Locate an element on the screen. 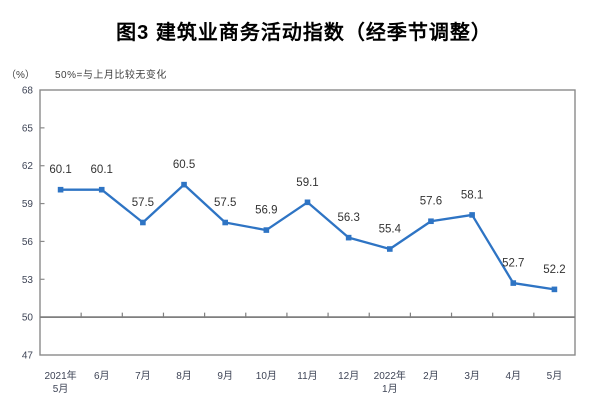 Image resolution: width=608 pixels, height=409 pixels. data-point-label: 57.6 is located at coordinates (431, 202).